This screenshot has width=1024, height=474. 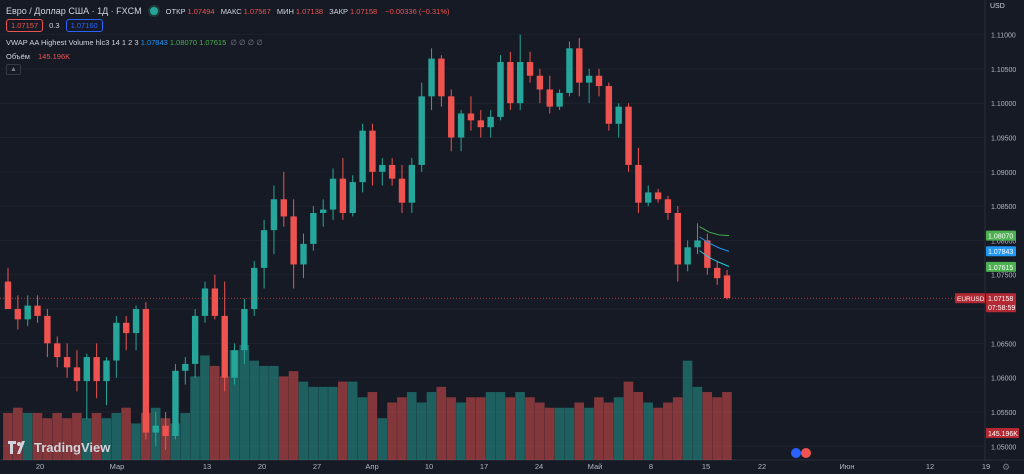 I want to click on price-tag-text: 1.08070, so click(x=1000, y=237).